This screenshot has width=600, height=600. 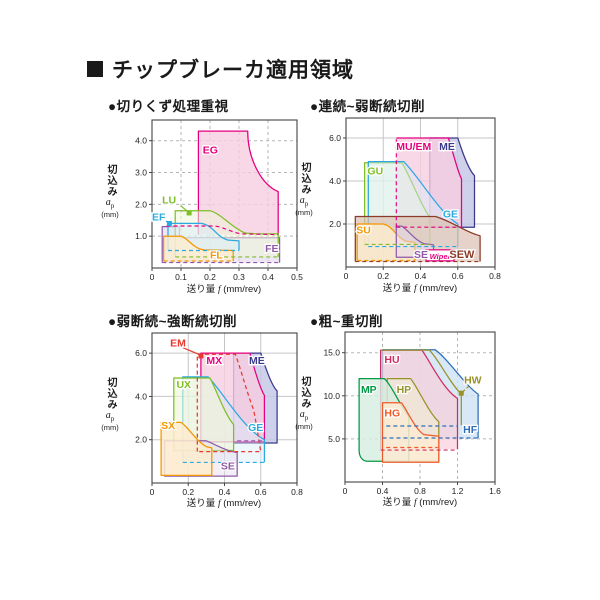 I want to click on y-axis-label-2: 切込み ap (mm), so click(x=304, y=189).